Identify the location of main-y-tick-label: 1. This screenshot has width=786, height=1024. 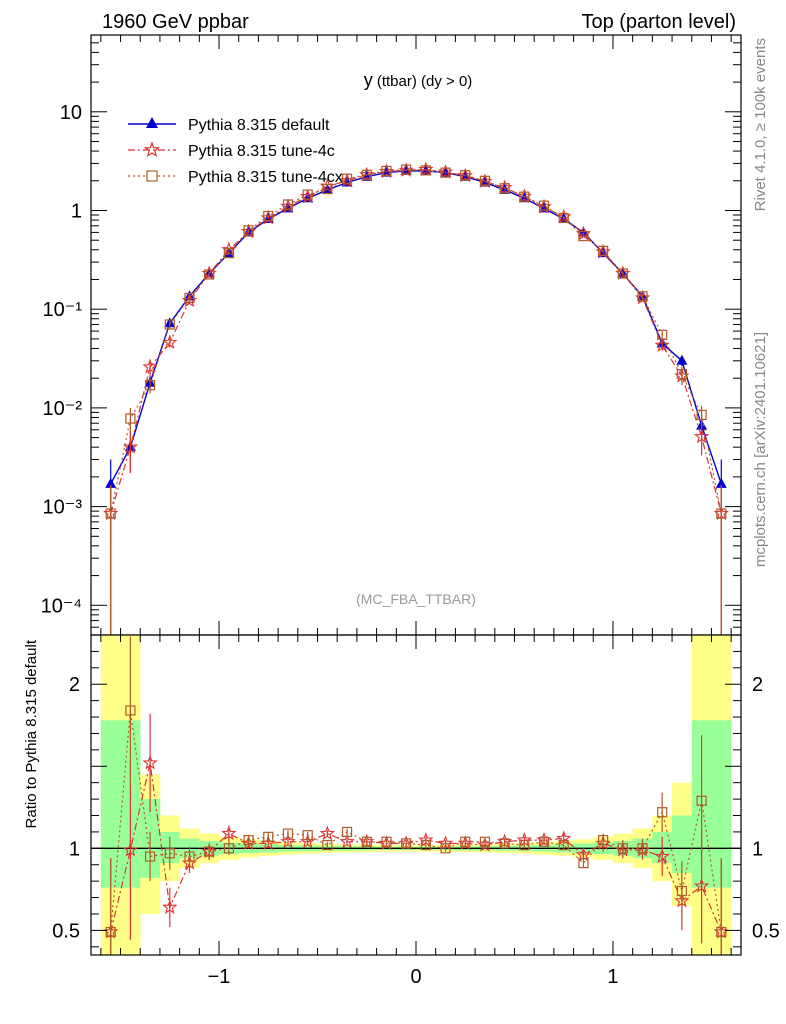
(76, 211).